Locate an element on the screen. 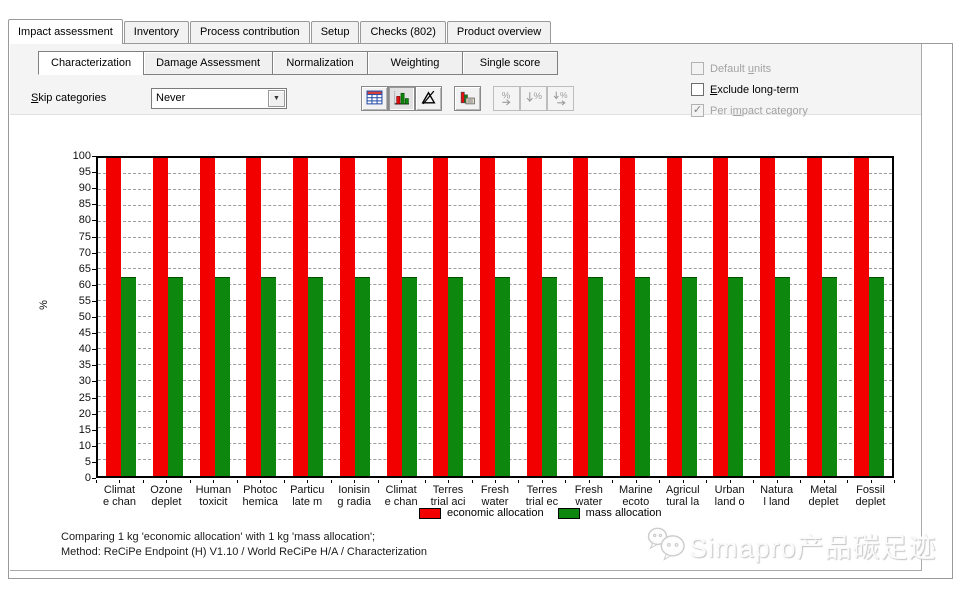  down-percent-icon: % is located at coordinates (534, 99).